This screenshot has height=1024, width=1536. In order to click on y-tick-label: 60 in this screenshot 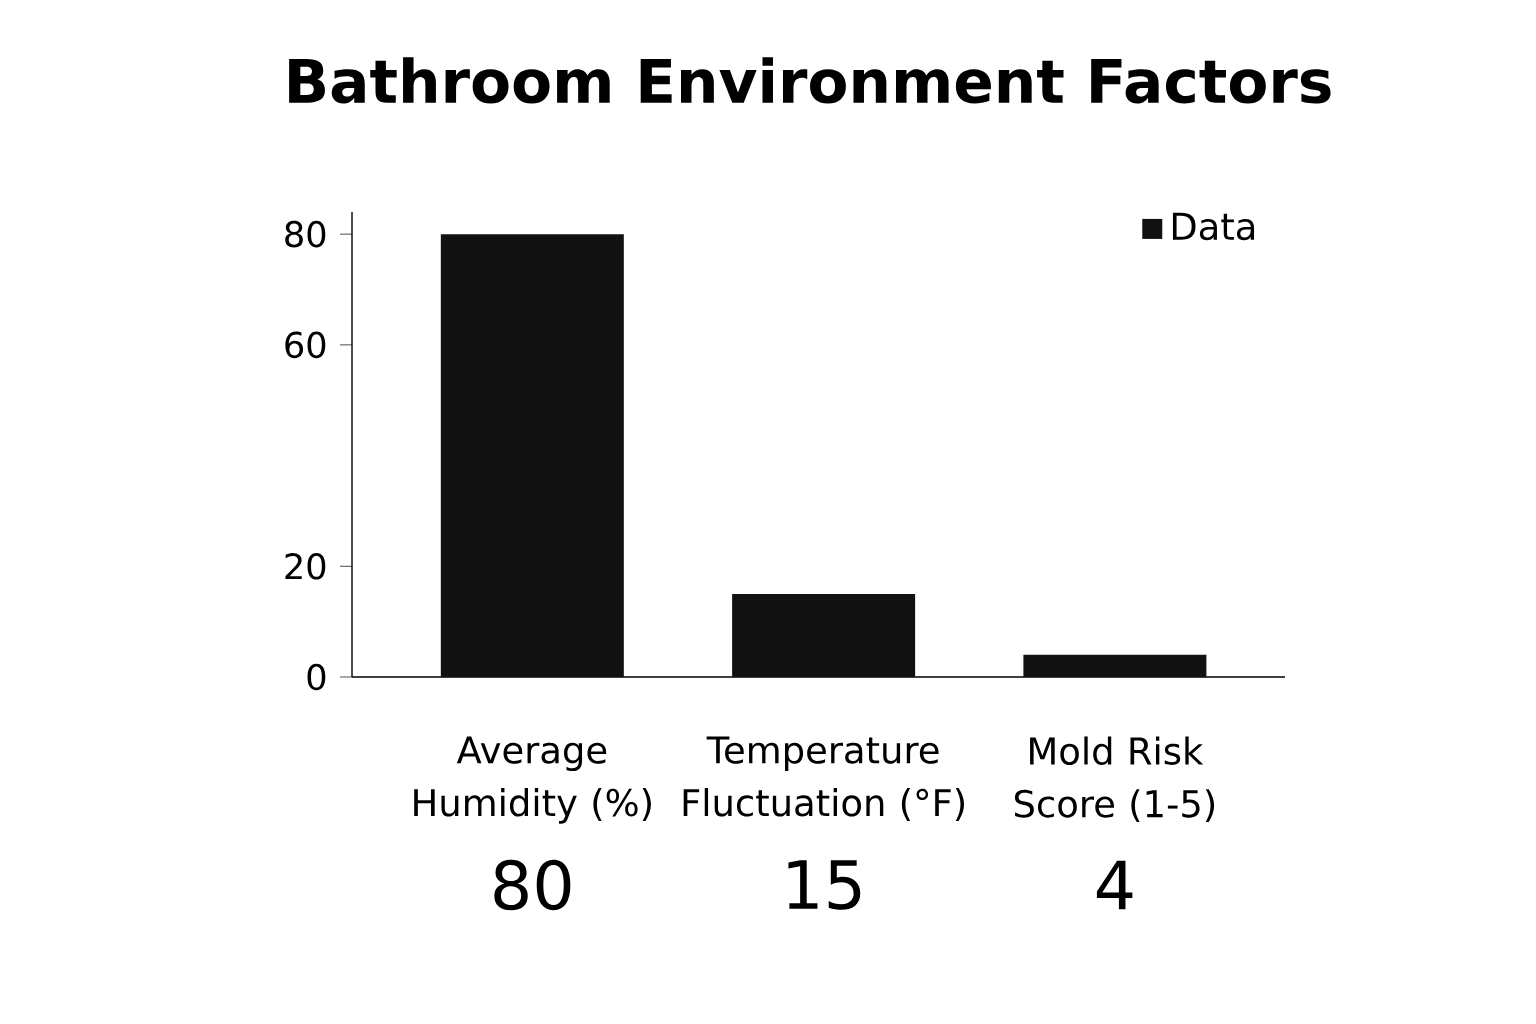, I will do `click(305, 345)`.